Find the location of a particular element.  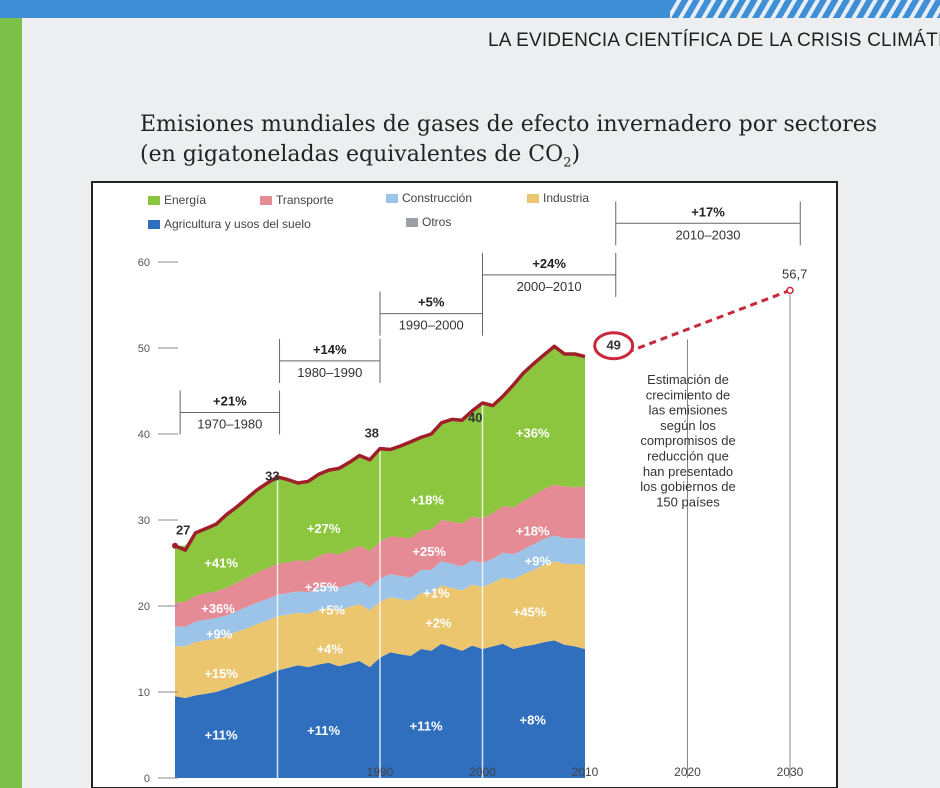

slide-top-bar is located at coordinates (470, 9).